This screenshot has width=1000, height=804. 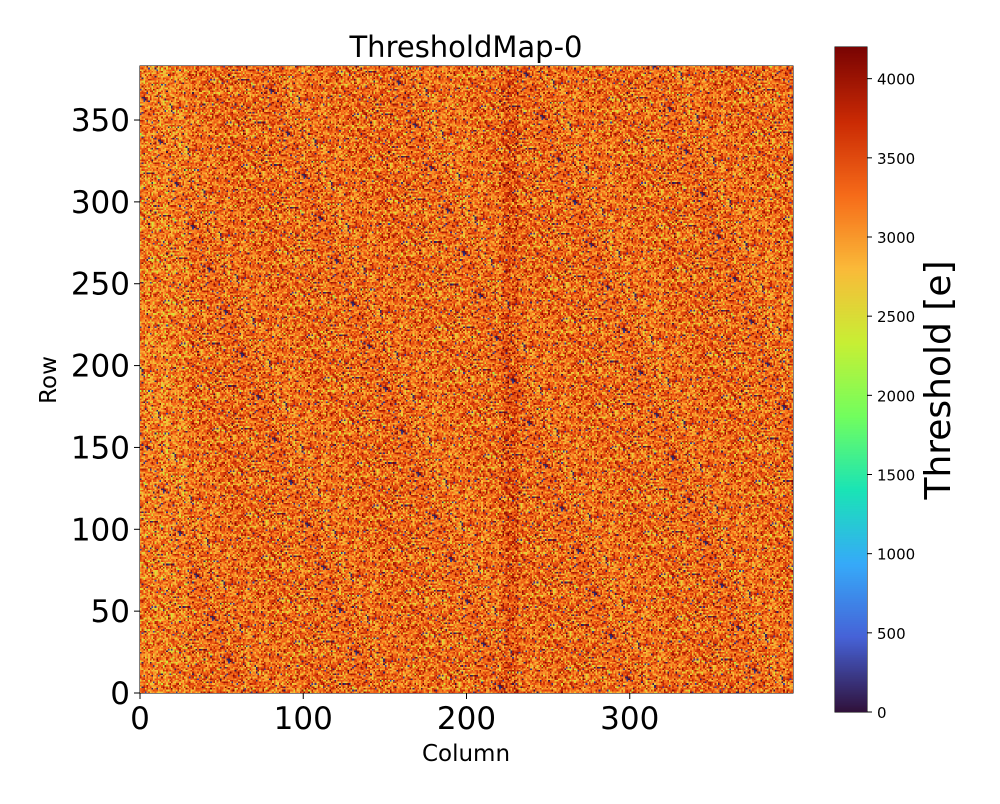 What do you see at coordinates (100, 367) in the screenshot?
I see `y-tick-label: 200` at bounding box center [100, 367].